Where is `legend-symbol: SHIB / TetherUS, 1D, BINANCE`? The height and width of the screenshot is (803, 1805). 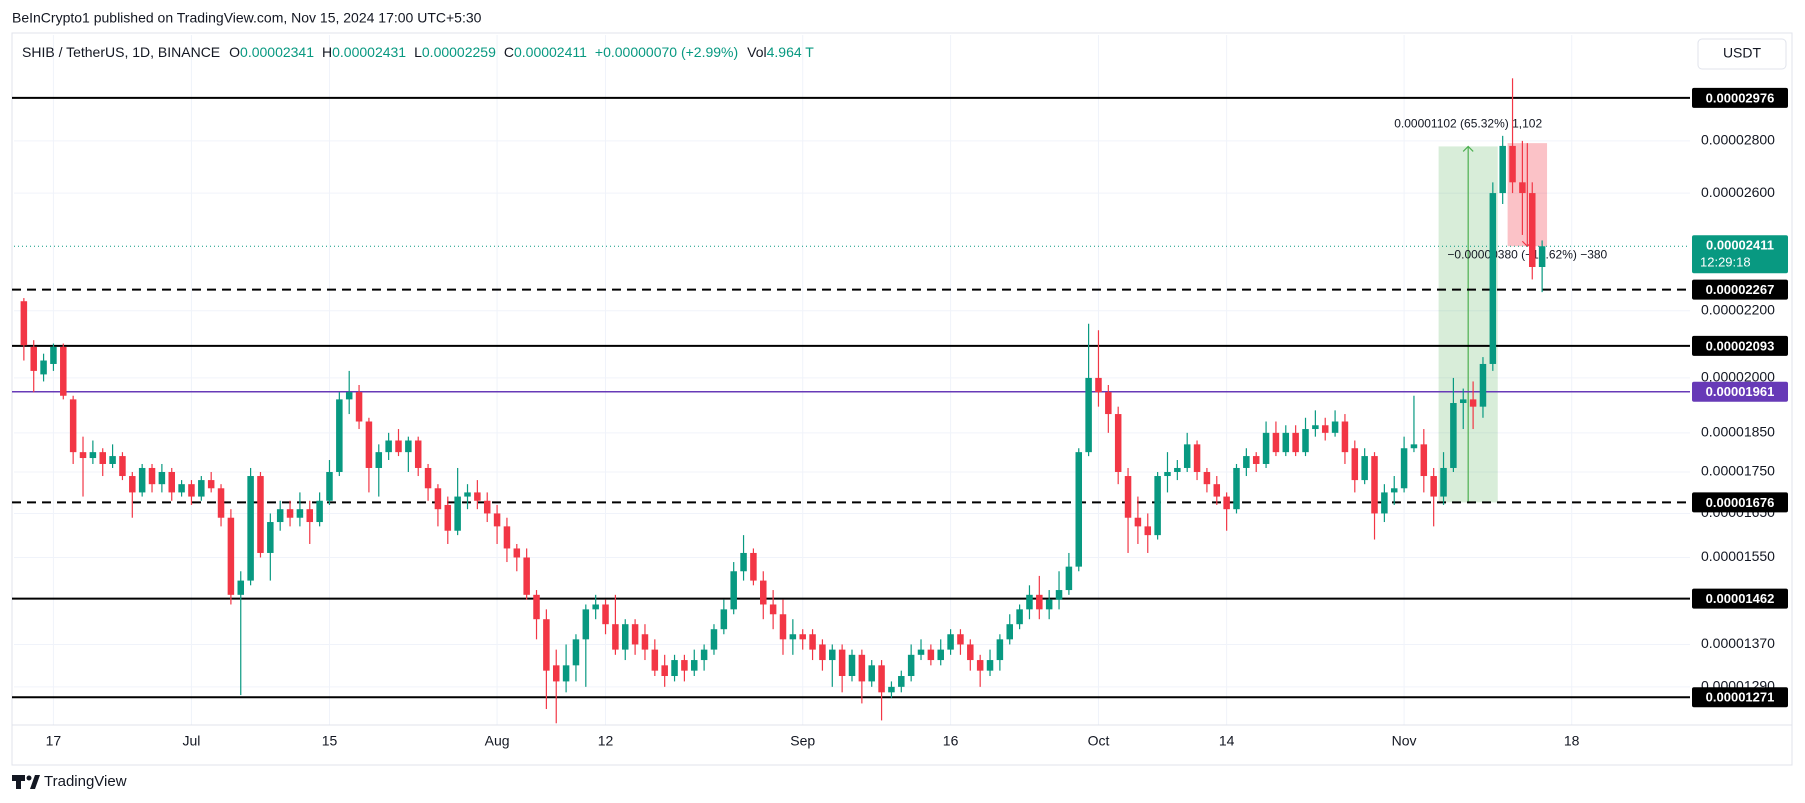
legend-symbol: SHIB / TetherUS, 1D, BINANCE is located at coordinates (121, 52).